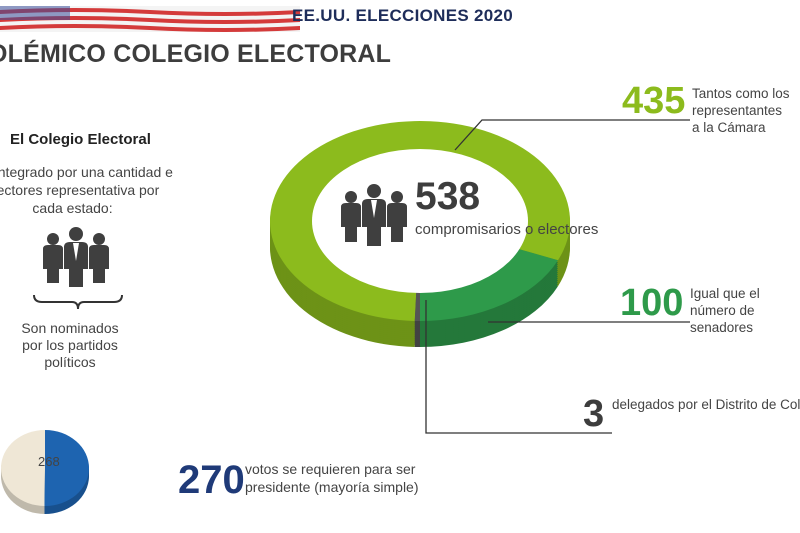 The height and width of the screenshot is (533, 800). I want to click on segment-100-text: Igual que el número de senadores, so click(725, 310).